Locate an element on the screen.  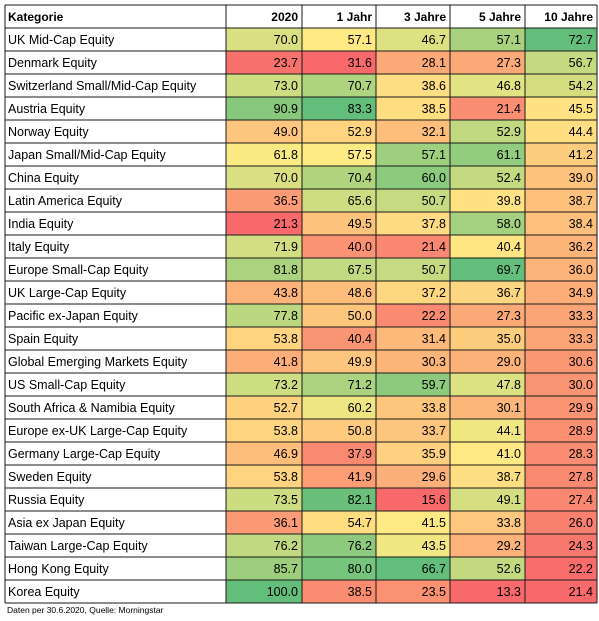
row-label: South Africa & Namibia Equity is located at coordinates (91, 408).